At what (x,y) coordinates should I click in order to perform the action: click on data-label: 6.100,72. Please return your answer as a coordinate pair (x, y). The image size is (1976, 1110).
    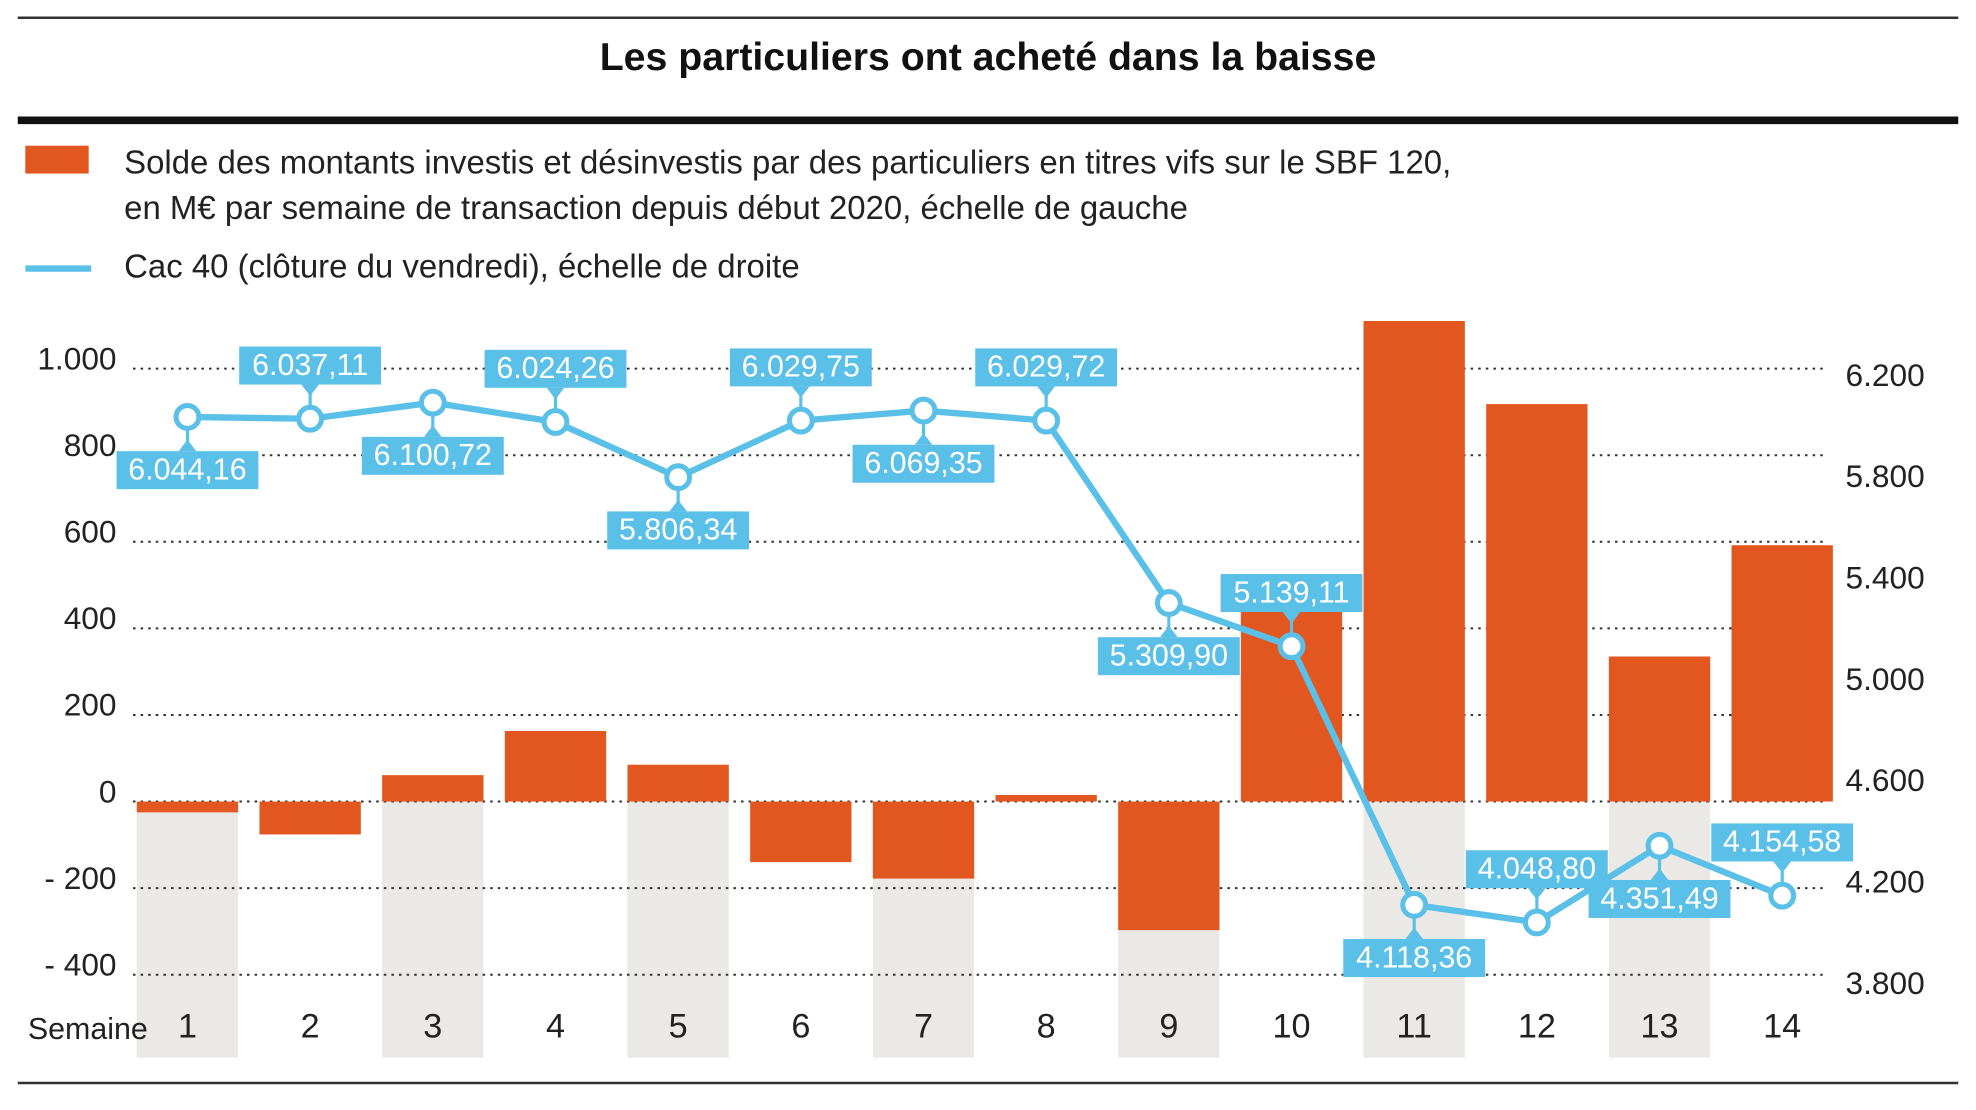
    Looking at the image, I should click on (433, 455).